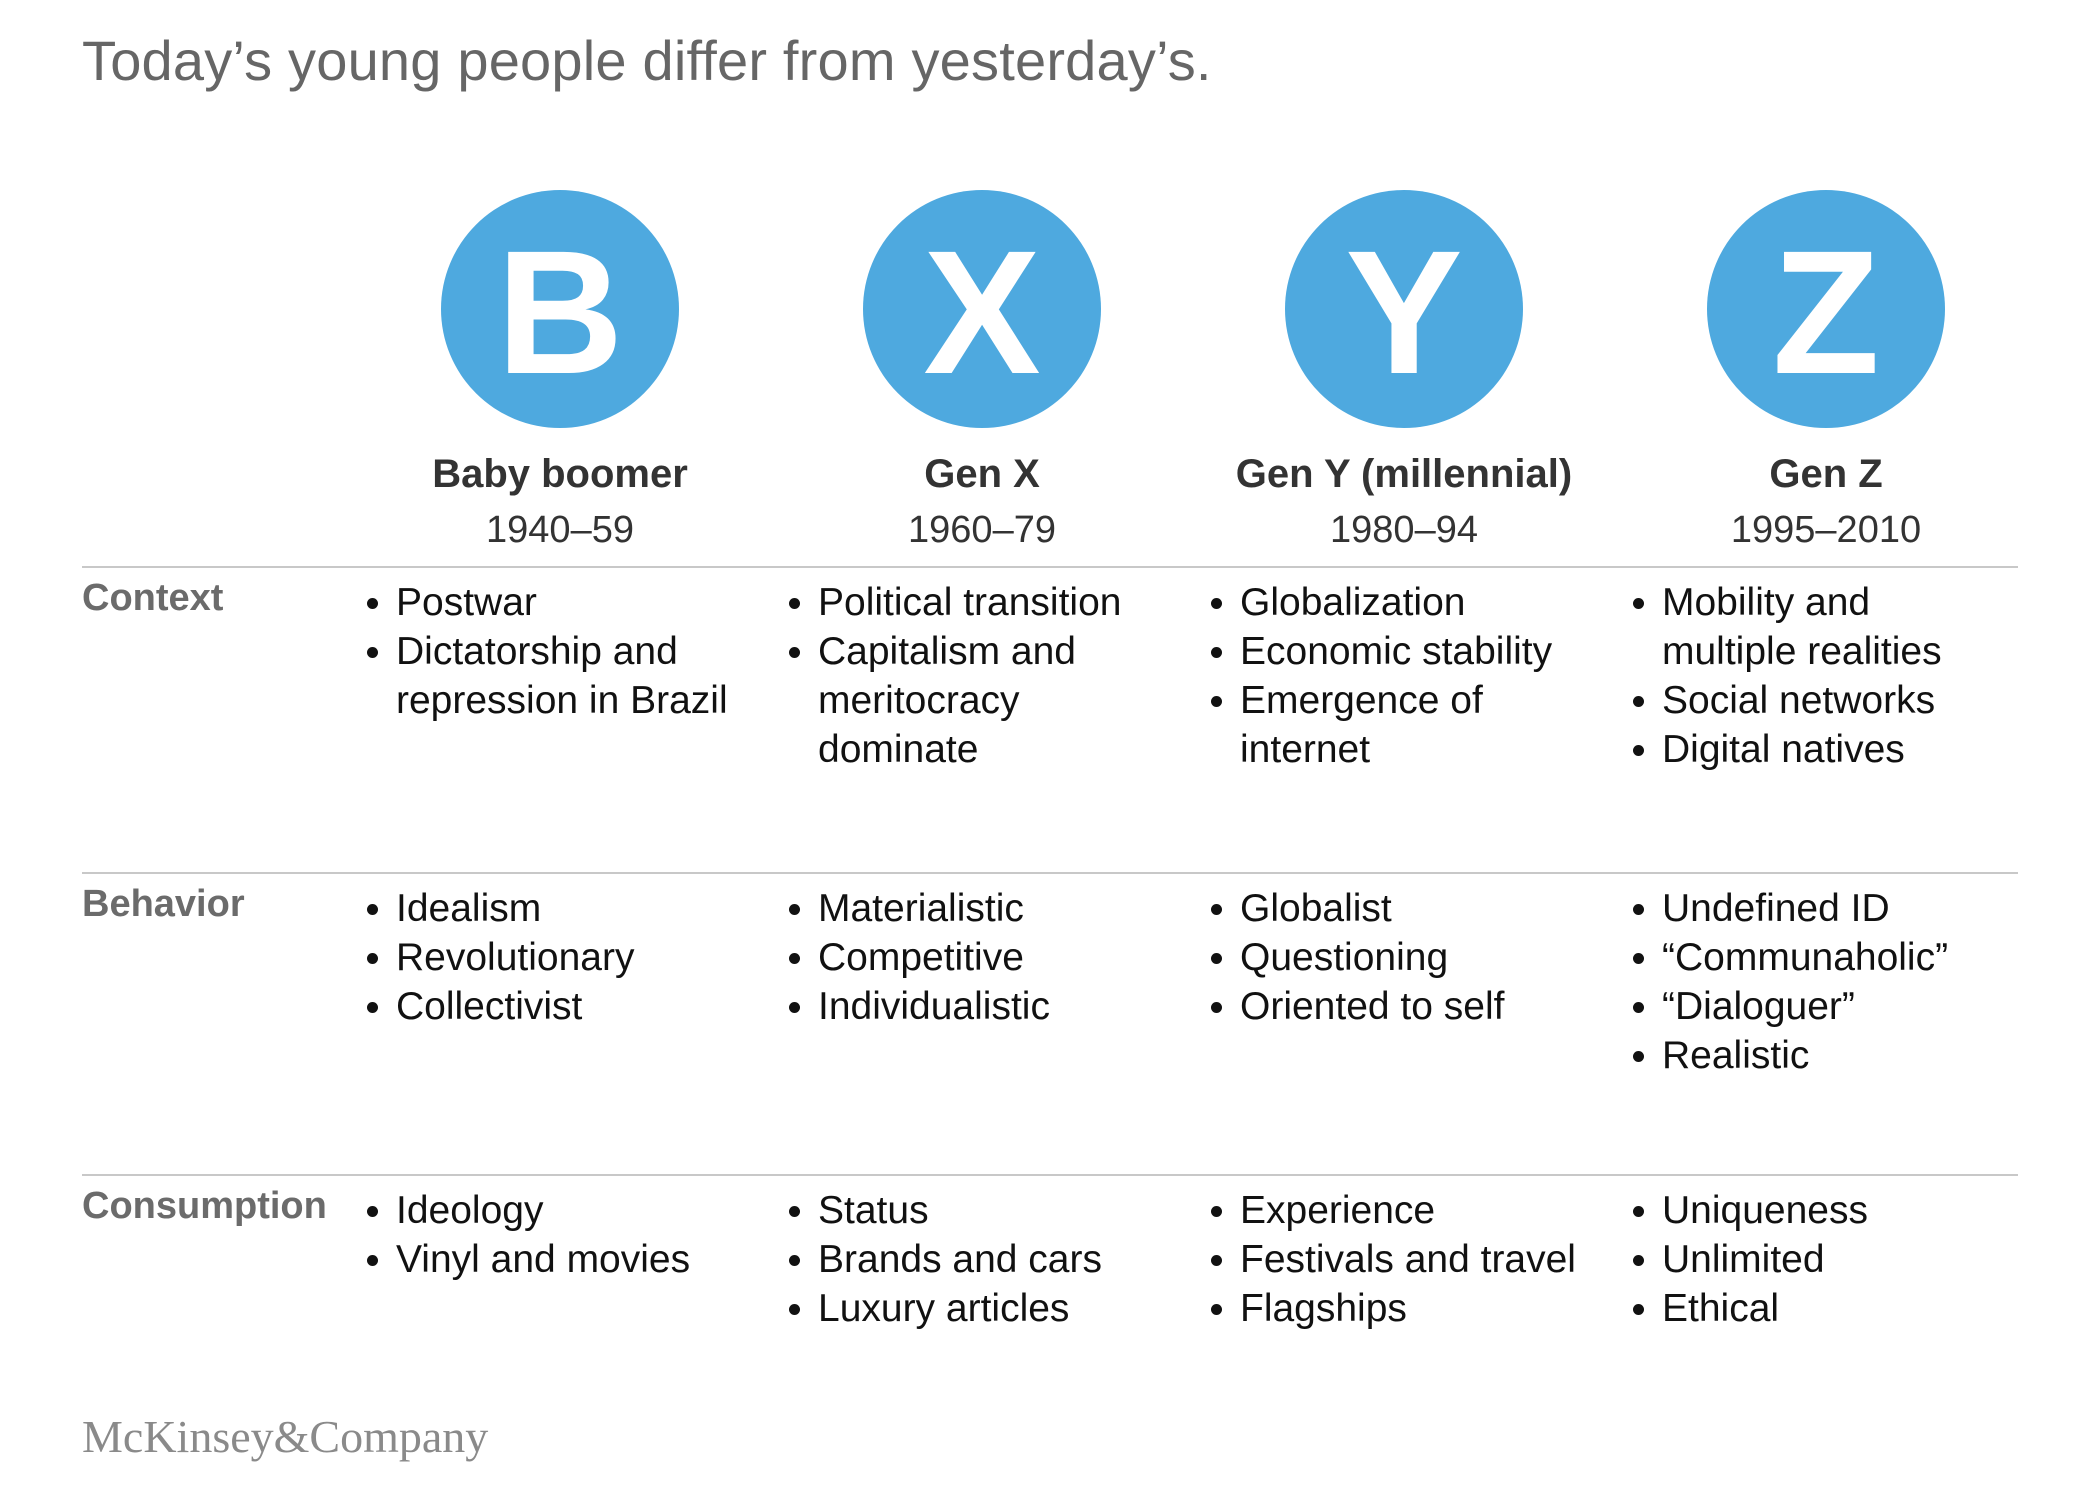 The image size is (2094, 1500). What do you see at coordinates (1826, 474) in the screenshot?
I see `generation-name: Gen Z` at bounding box center [1826, 474].